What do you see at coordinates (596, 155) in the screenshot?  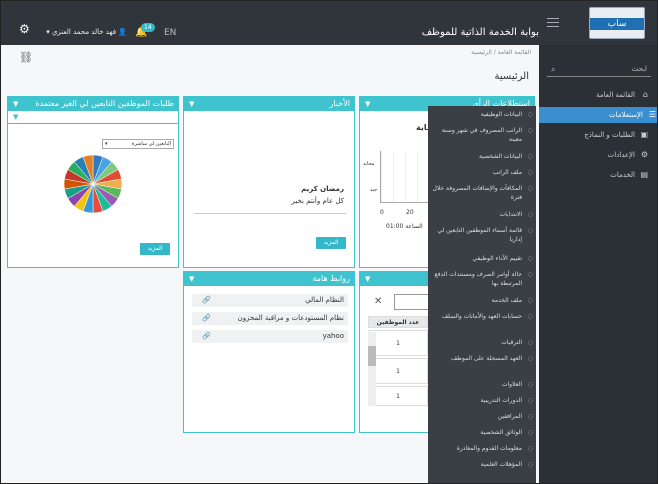 I see `sidebar-item-settings: ⚙ الإعدادات` at bounding box center [596, 155].